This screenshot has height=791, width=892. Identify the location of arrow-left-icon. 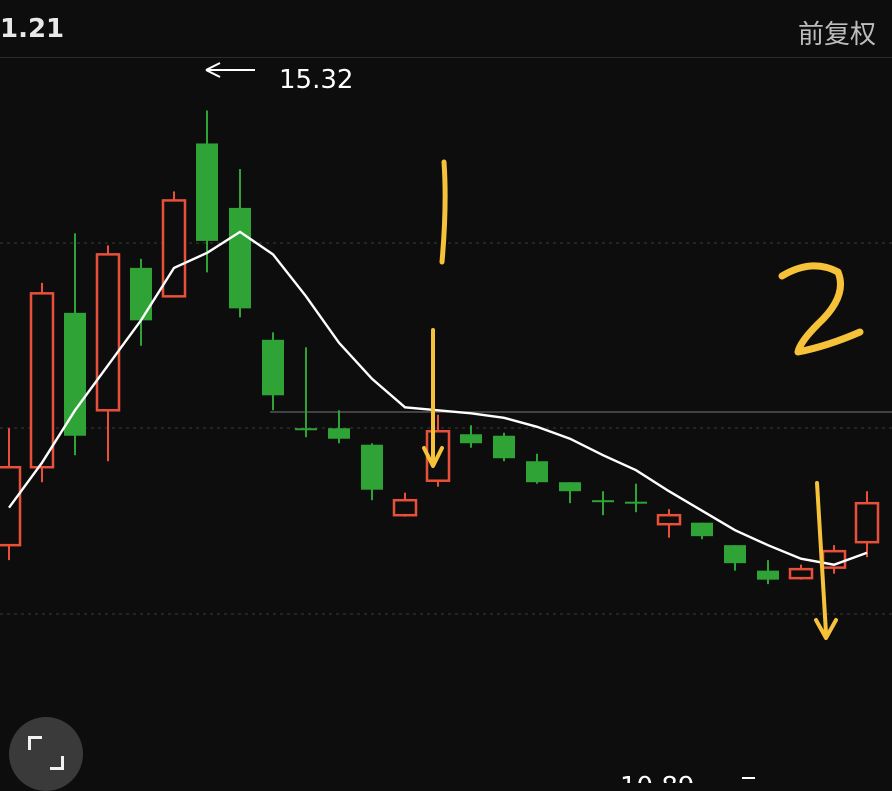
(230, 70).